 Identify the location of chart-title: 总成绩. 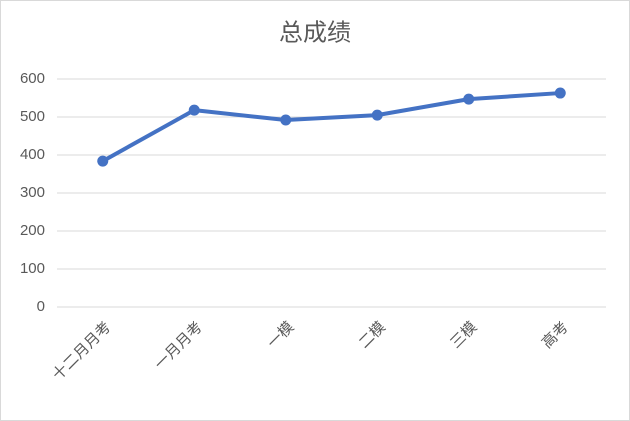
(315, 32).